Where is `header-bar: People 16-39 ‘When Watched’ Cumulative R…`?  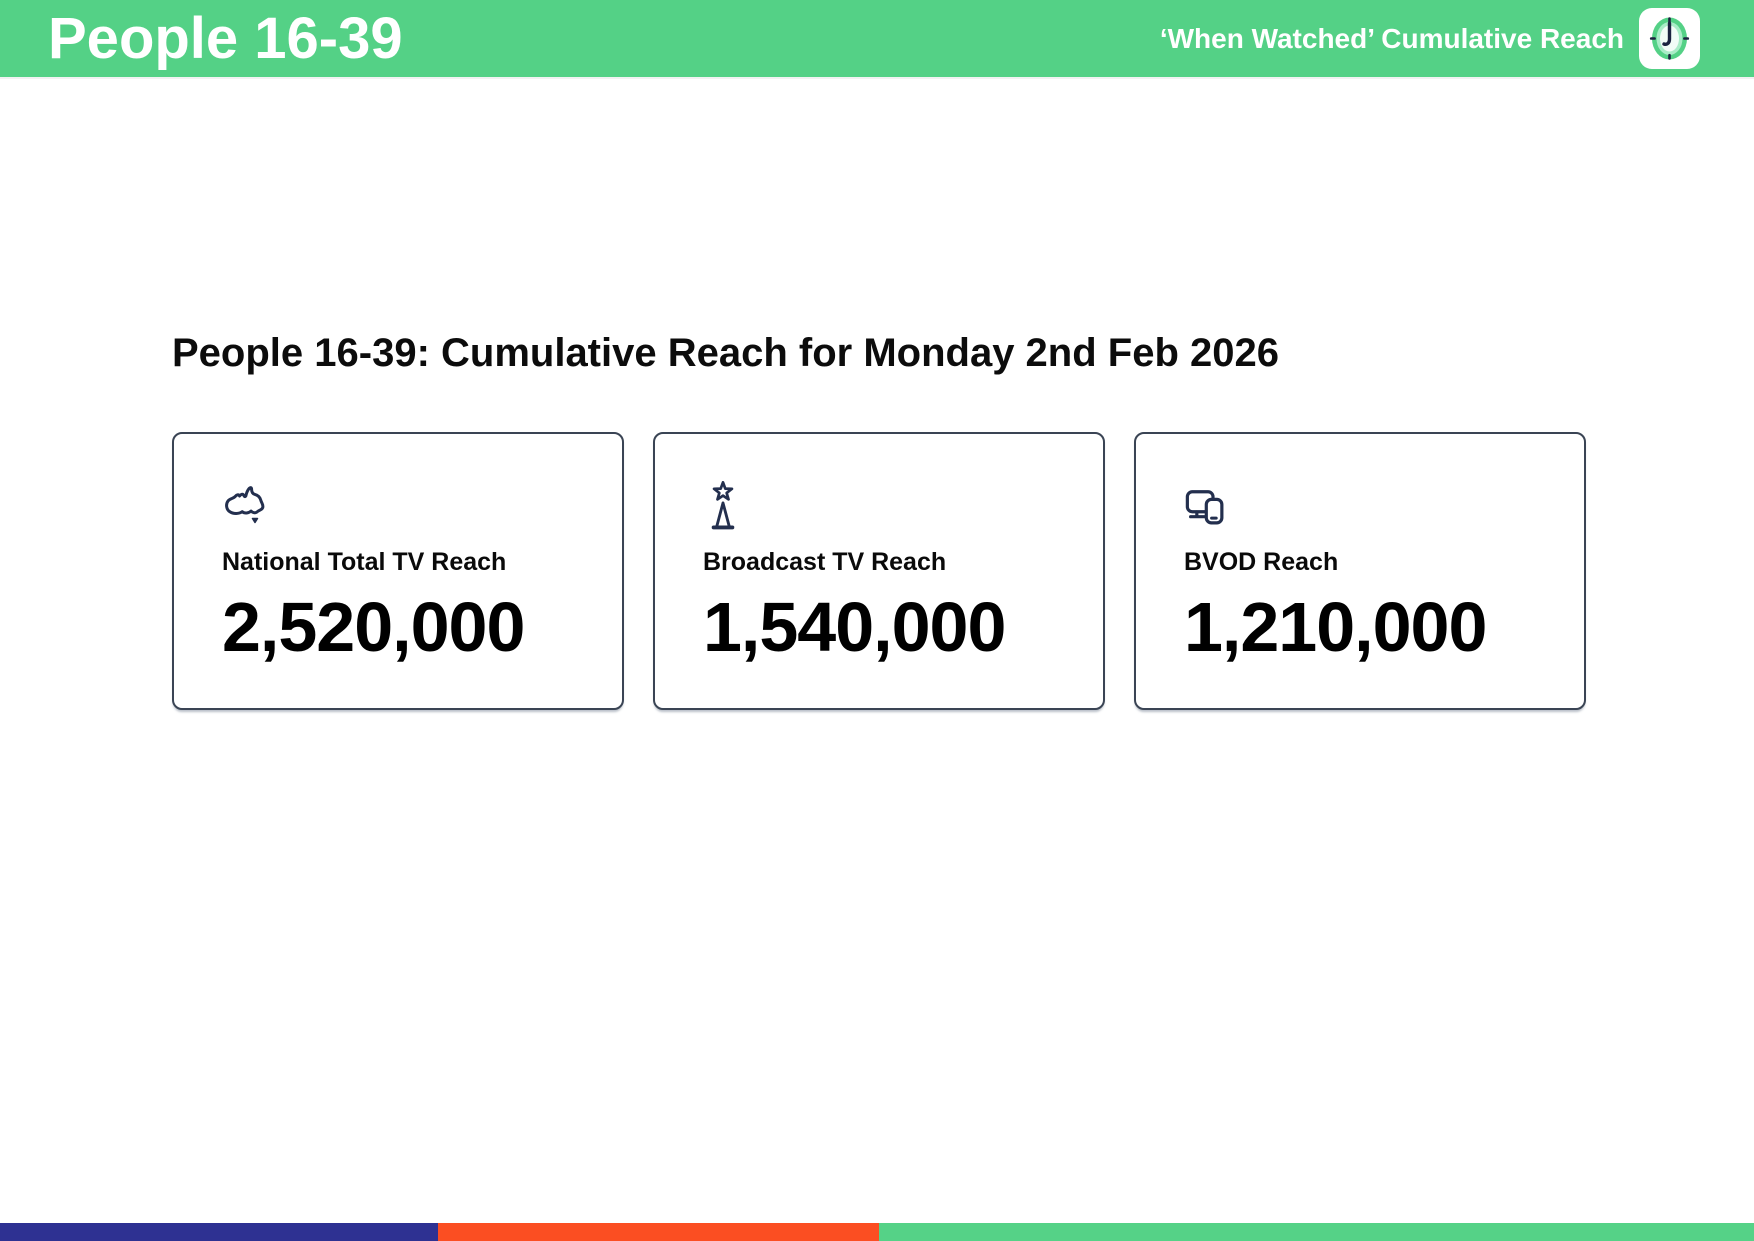 header-bar: People 16-39 ‘When Watched’ Cumulative R… is located at coordinates (877, 38).